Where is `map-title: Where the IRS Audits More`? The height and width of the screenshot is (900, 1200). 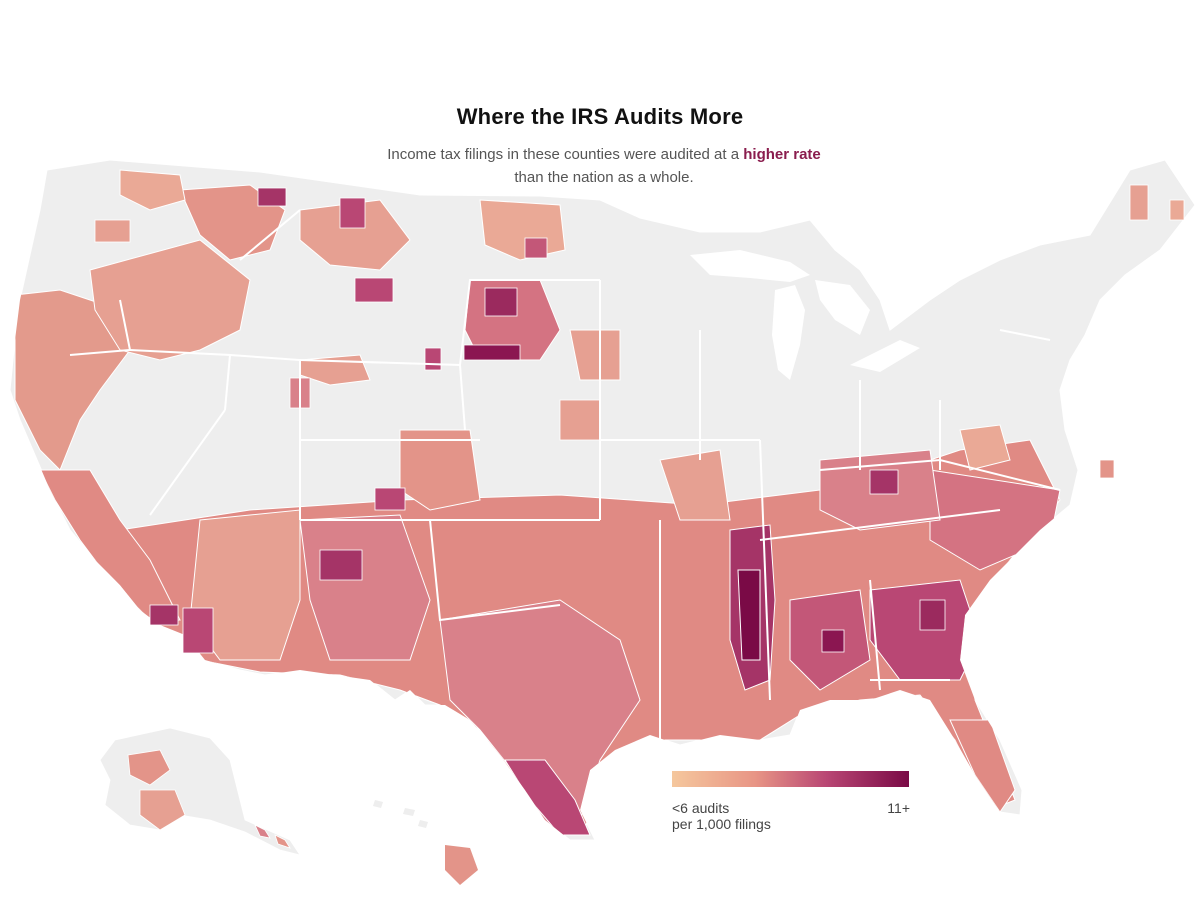 map-title: Where the IRS Audits More is located at coordinates (600, 116).